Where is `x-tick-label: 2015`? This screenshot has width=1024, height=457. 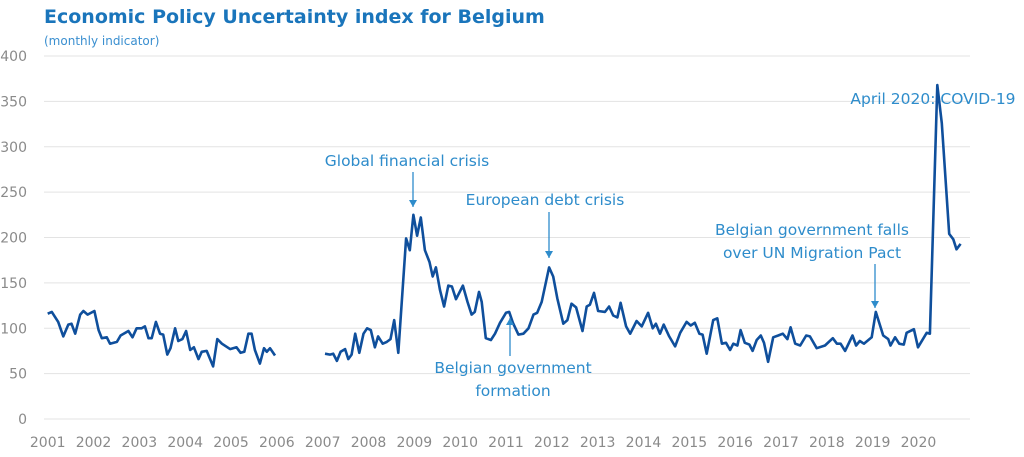 x-tick-label: 2015 is located at coordinates (689, 443).